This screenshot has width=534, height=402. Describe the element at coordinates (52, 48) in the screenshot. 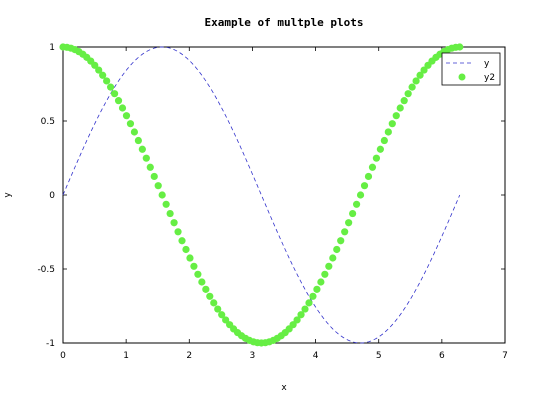

I see `y-tick-label: 1` at that location.